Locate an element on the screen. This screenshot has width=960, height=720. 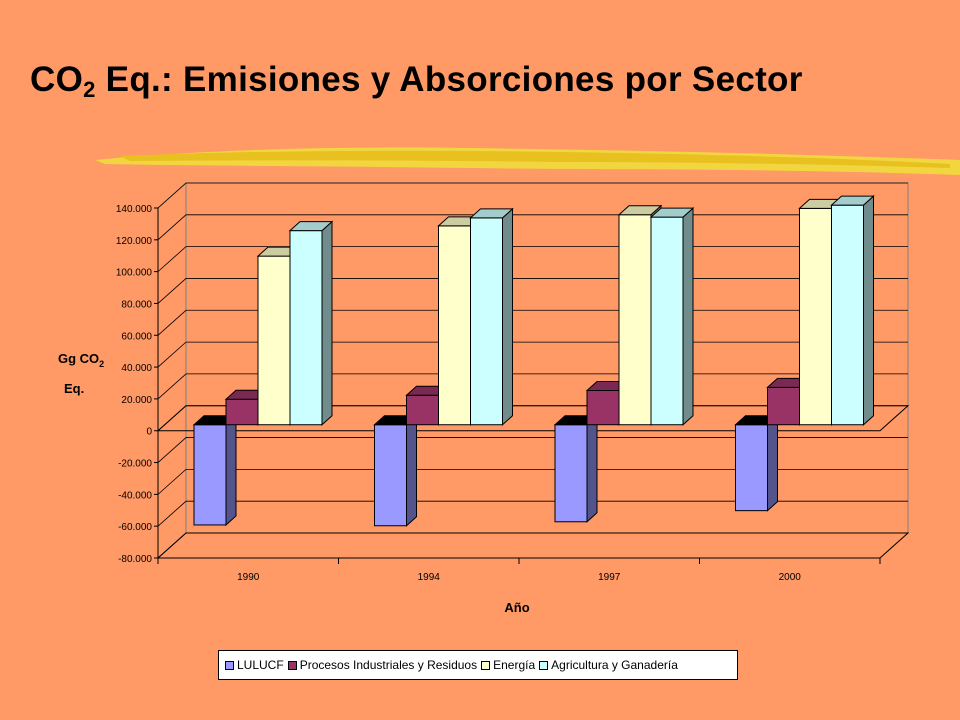
x-axis-title: Año is located at coordinates (516, 607).